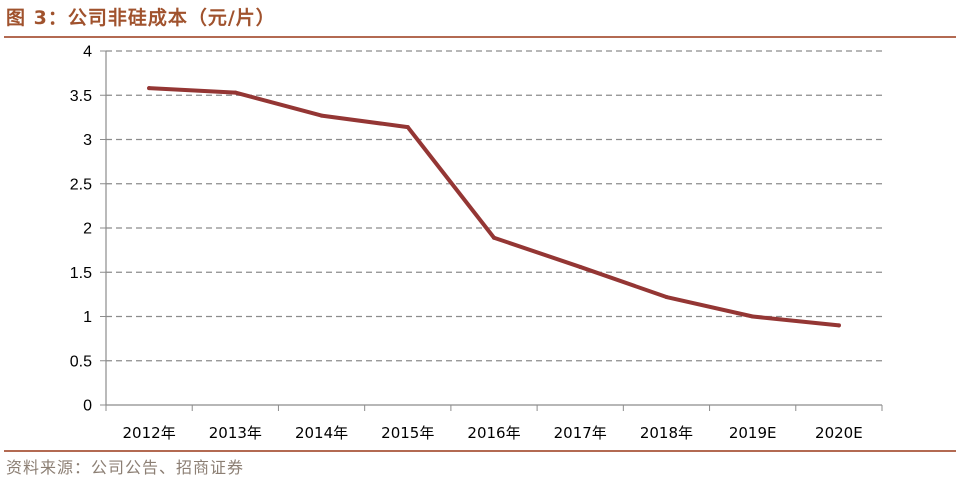  What do you see at coordinates (81, 273) in the screenshot?
I see `y-tick-label: 1.5` at bounding box center [81, 273].